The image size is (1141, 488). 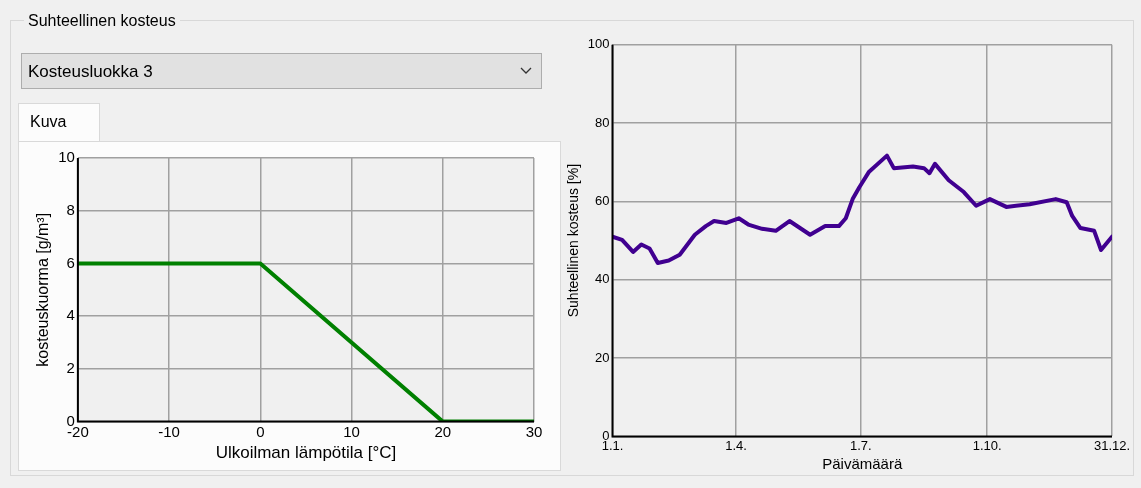 I want to click on y-tick-label: 2, so click(x=70, y=368).